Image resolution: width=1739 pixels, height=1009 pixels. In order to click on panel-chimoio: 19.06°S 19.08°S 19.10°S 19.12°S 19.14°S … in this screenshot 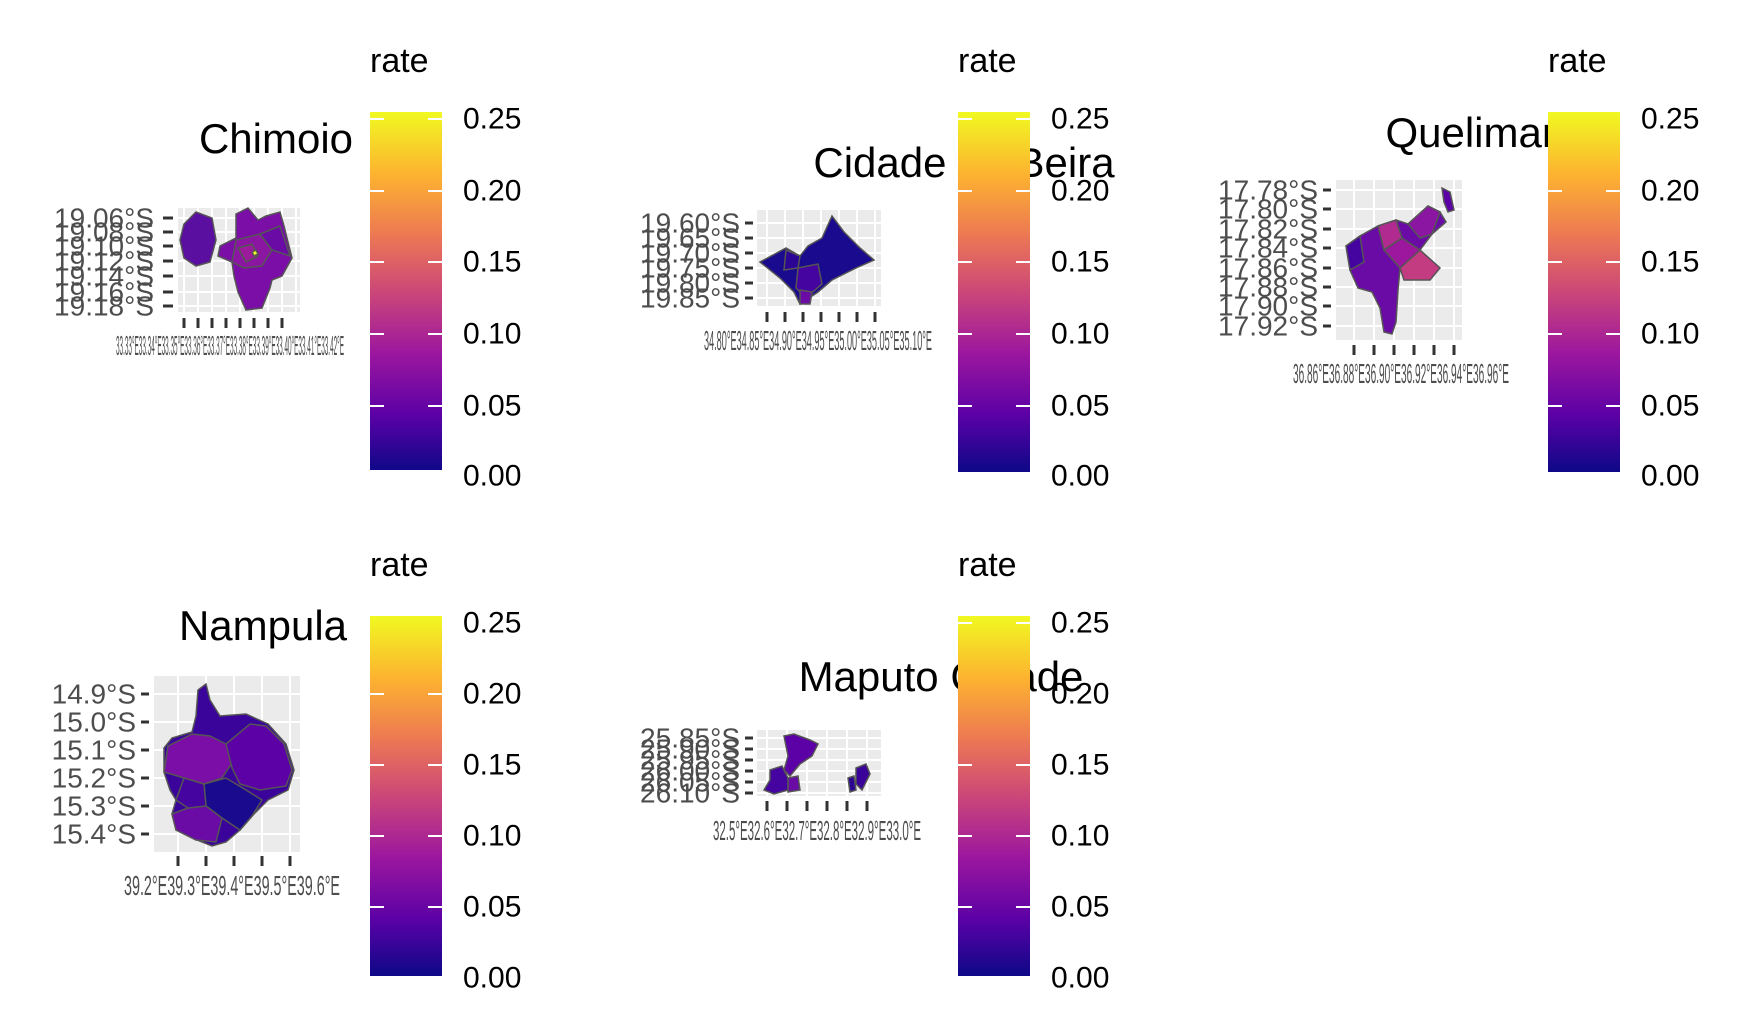, I will do `click(287, 267)`.